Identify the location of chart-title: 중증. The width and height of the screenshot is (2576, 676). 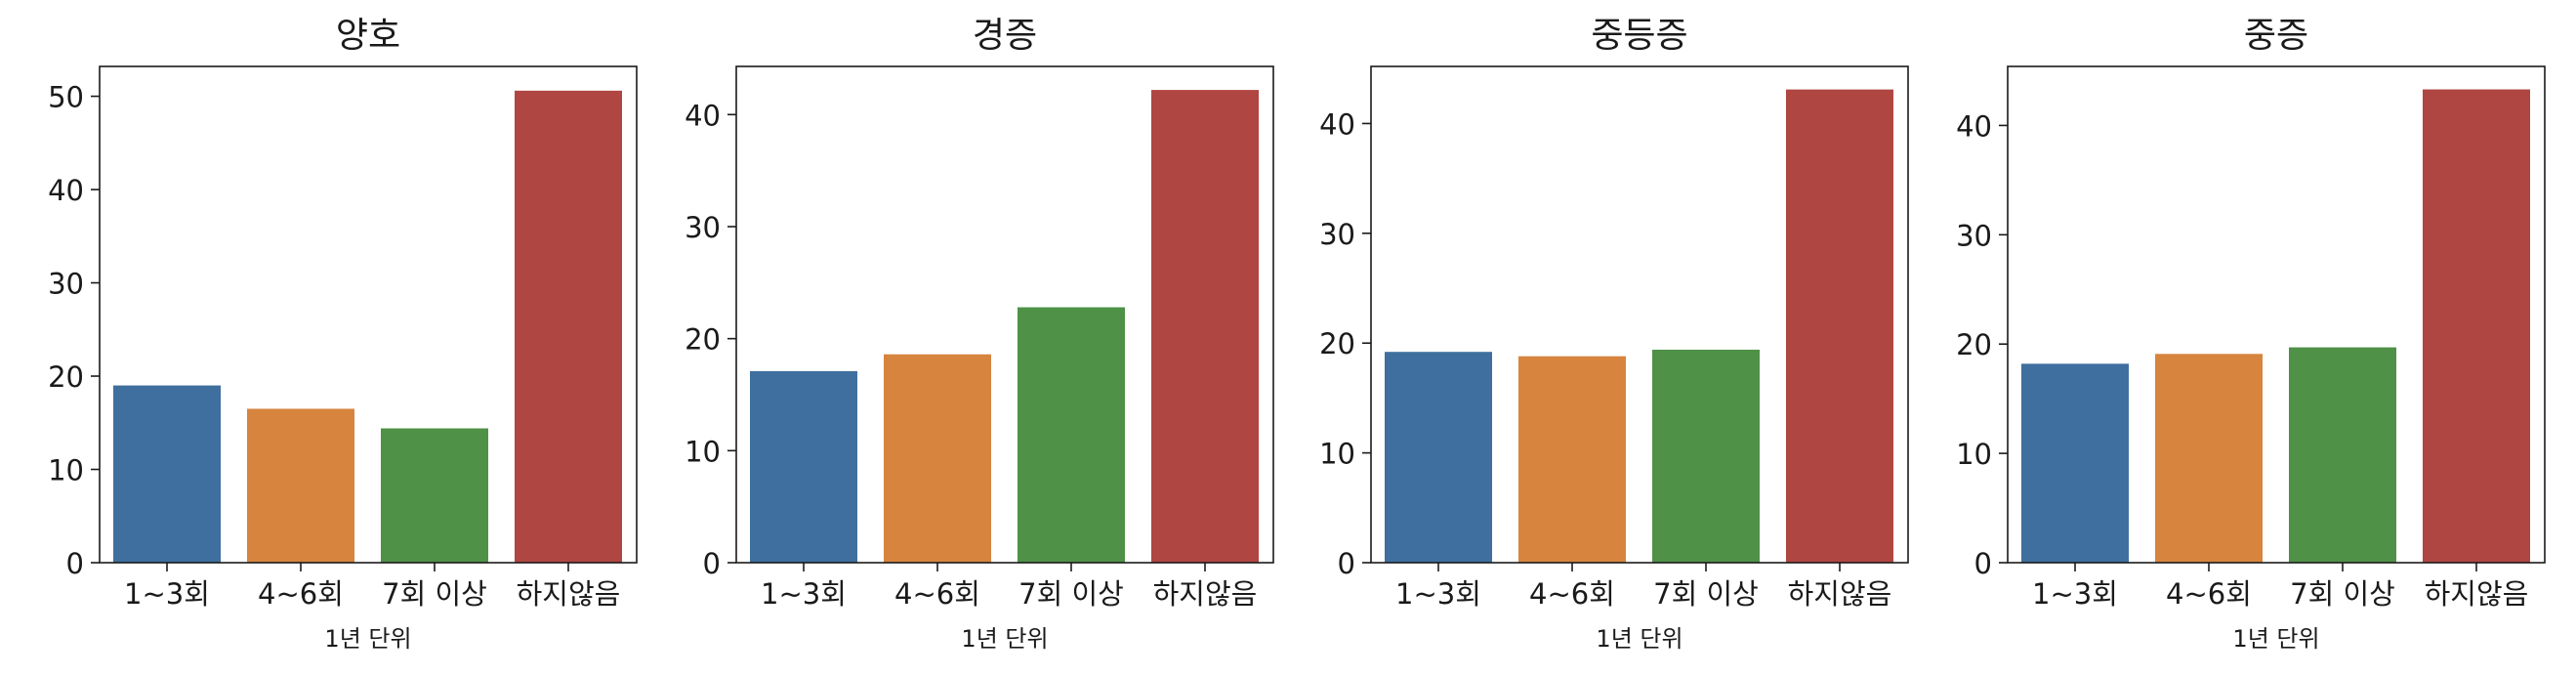
(2276, 36).